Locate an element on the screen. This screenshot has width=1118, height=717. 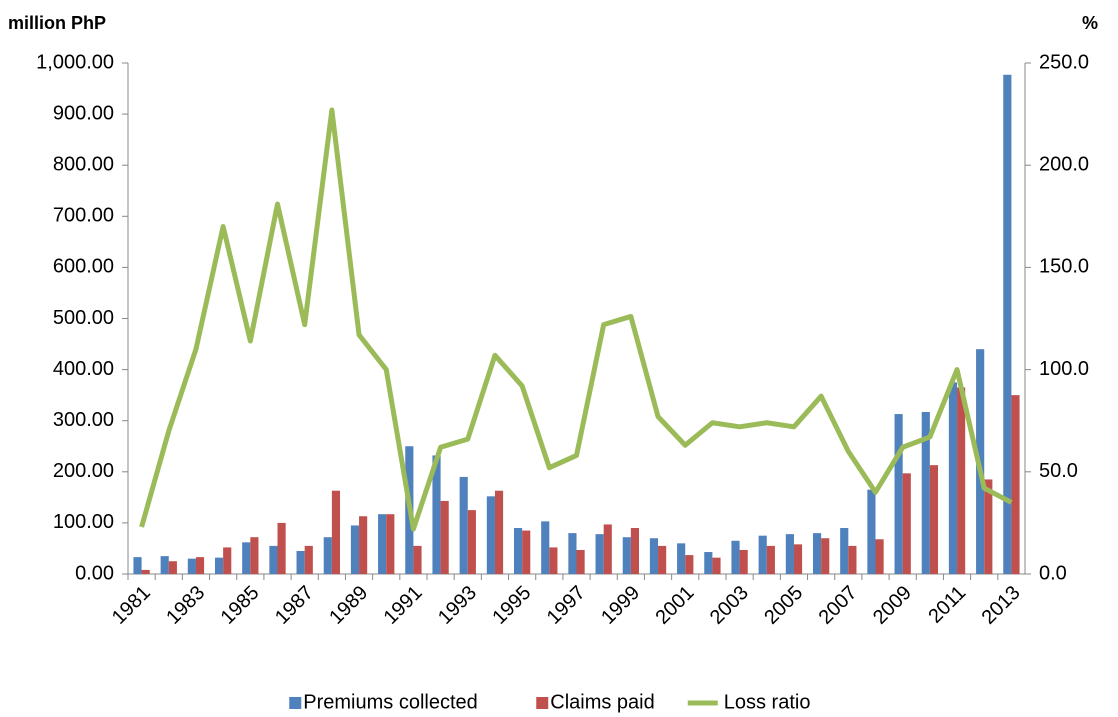
x-tick-label: 1983 is located at coordinates (185, 605).